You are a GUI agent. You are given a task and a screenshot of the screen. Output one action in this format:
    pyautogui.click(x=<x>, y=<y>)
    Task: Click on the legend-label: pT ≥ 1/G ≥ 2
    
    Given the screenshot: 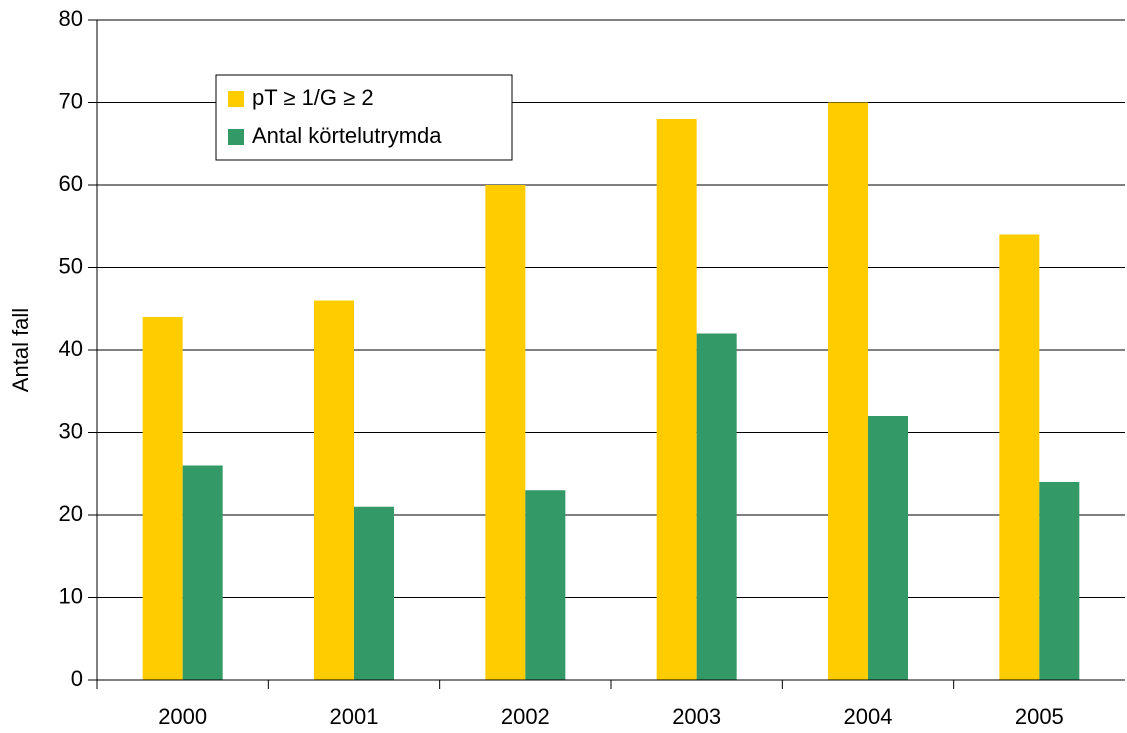 What is the action you would take?
    pyautogui.click(x=313, y=97)
    